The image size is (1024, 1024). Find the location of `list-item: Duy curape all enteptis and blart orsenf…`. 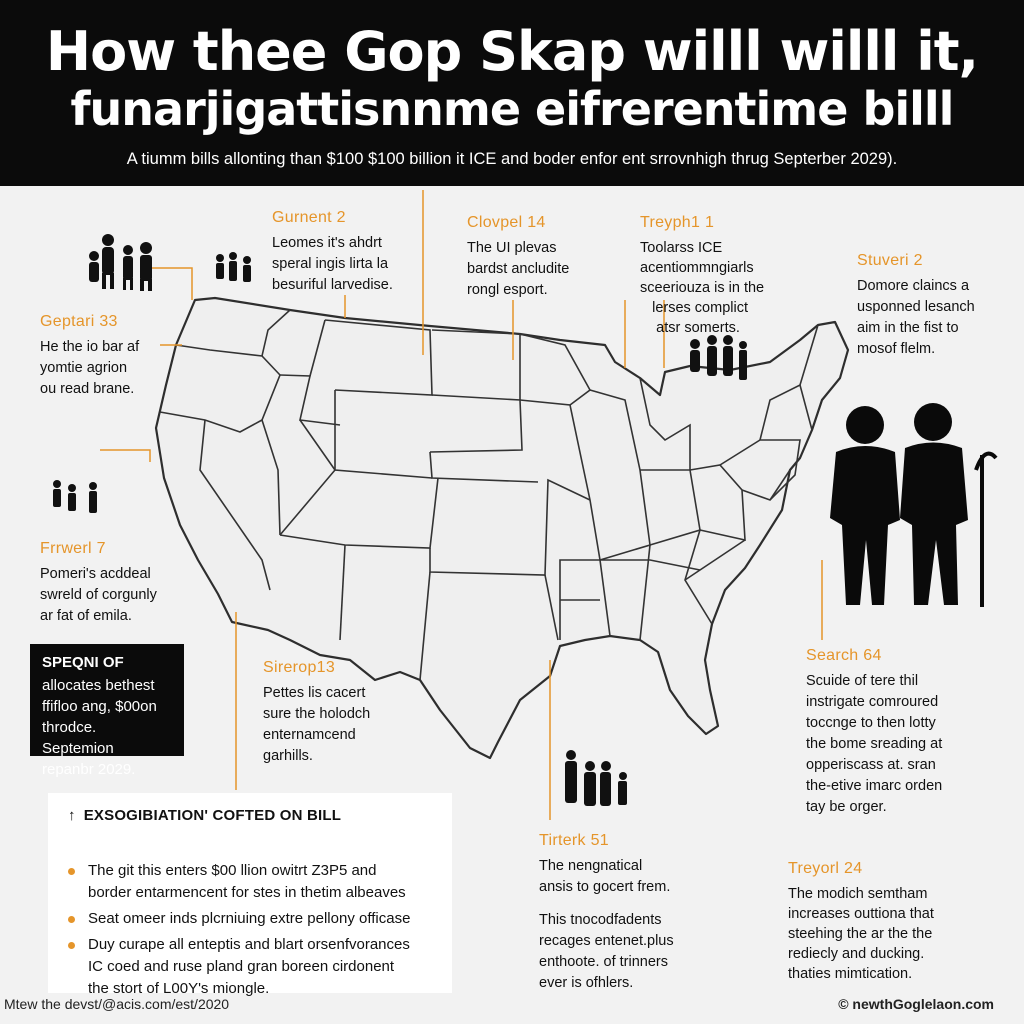

list-item: Duy curape all enteptis and blart orsenf… is located at coordinates (250, 967).